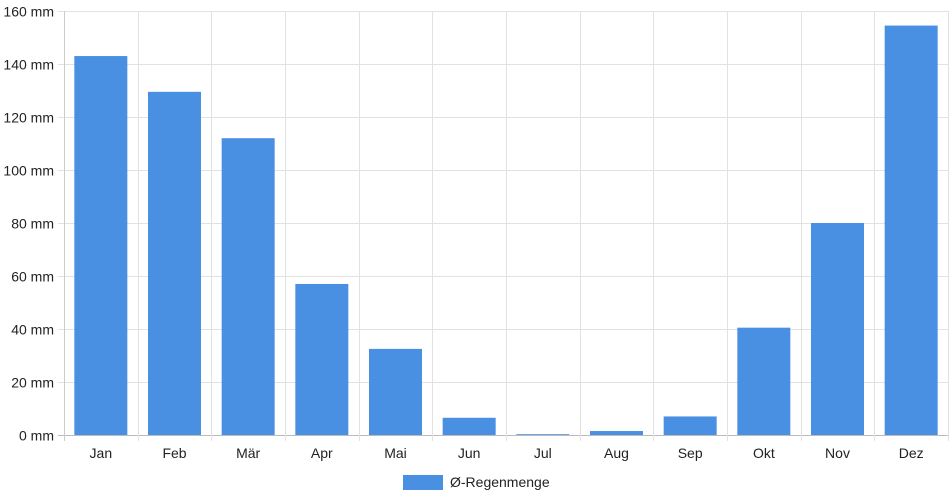 Image resolution: width=952 pixels, height=500 pixels. What do you see at coordinates (616, 453) in the screenshot?
I see `x-tick-label: Aug` at bounding box center [616, 453].